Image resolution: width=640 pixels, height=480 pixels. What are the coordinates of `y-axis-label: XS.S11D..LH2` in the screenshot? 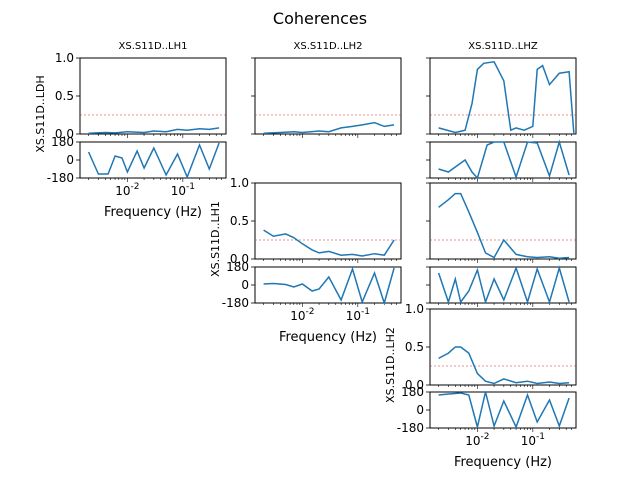 It's located at (390, 365).